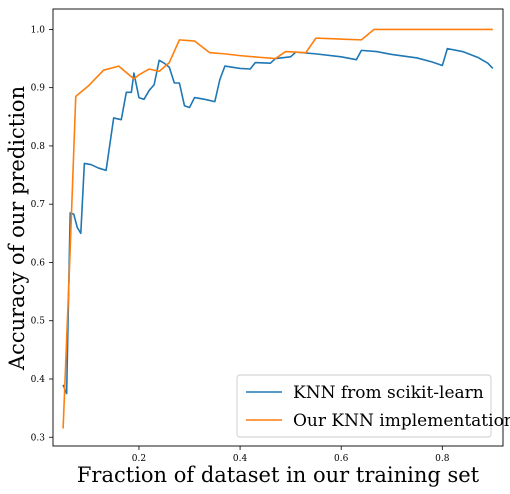 The height and width of the screenshot is (494, 510). I want to click on y-tick-label: 0.4, so click(38, 380).